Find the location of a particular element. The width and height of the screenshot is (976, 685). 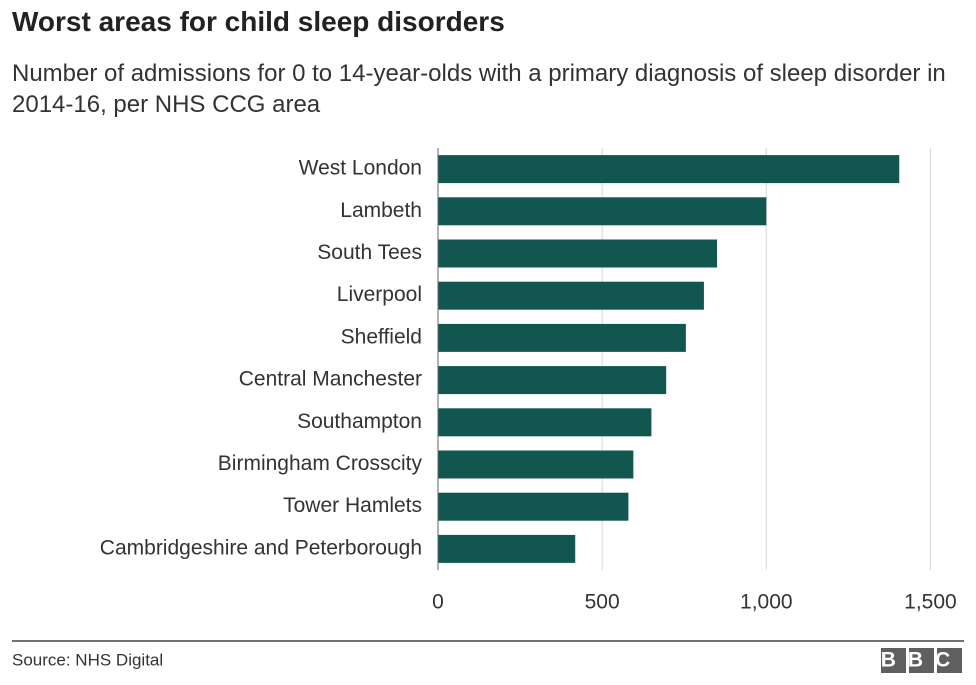

x-tick-label: 1,000 is located at coordinates (766, 602).